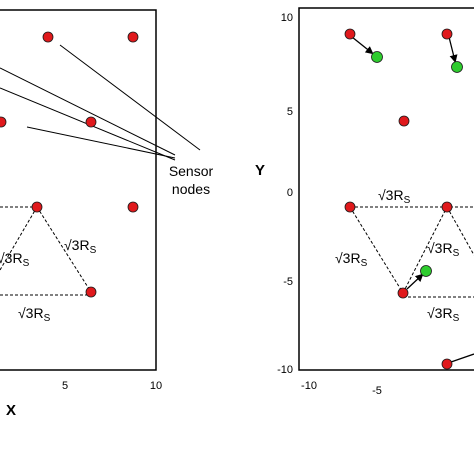  I want to click on y-axis-title: Y, so click(260, 170).